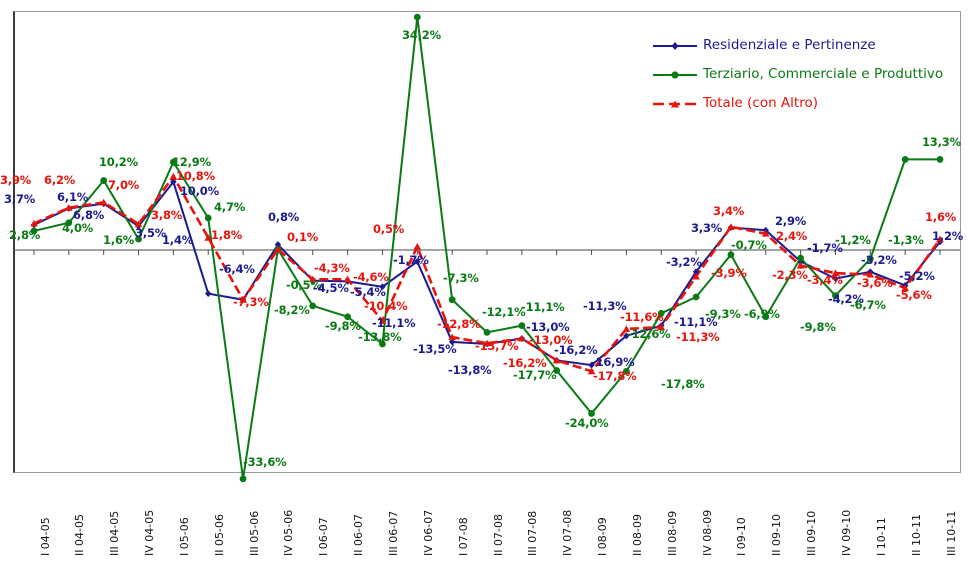  Describe the element at coordinates (846, 532) in the screenshot. I see `x-tick-label: IV 09-10` at that location.